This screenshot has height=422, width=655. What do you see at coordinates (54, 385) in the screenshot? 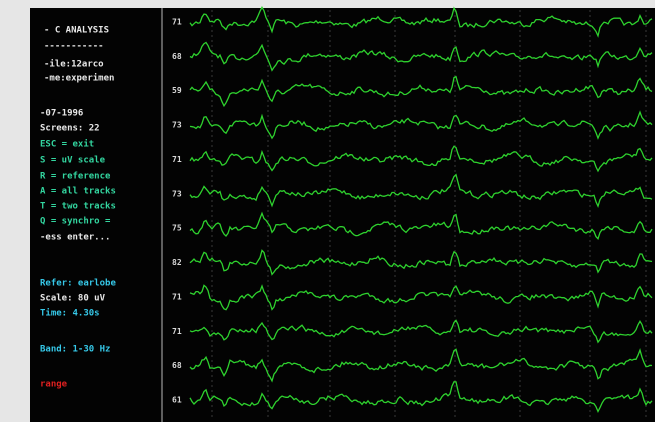
I see `status: range` at bounding box center [54, 385].